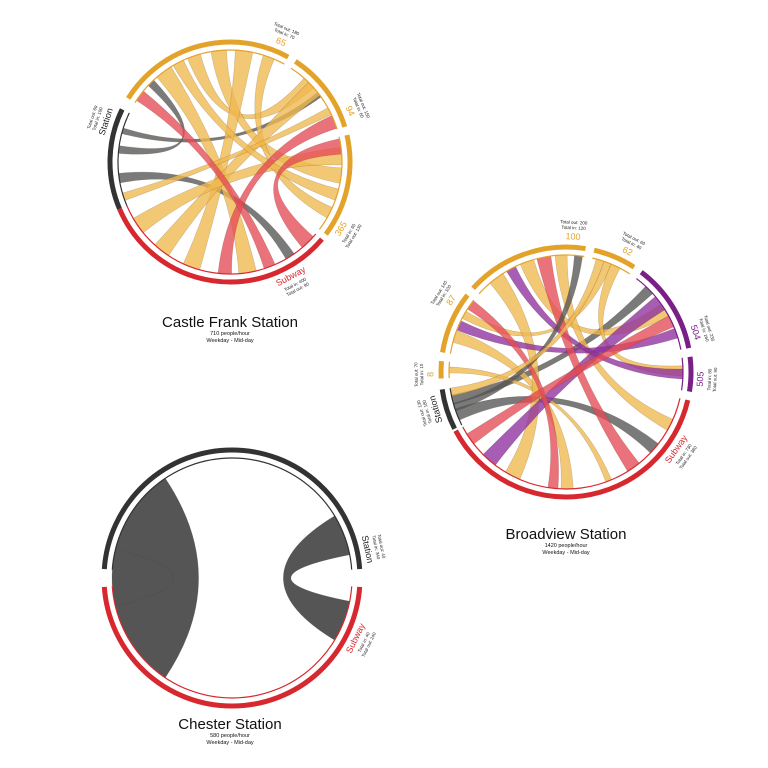 The image size is (768, 768). I want to click on castle-frank-rate: 710 people/hour, so click(230, 334).